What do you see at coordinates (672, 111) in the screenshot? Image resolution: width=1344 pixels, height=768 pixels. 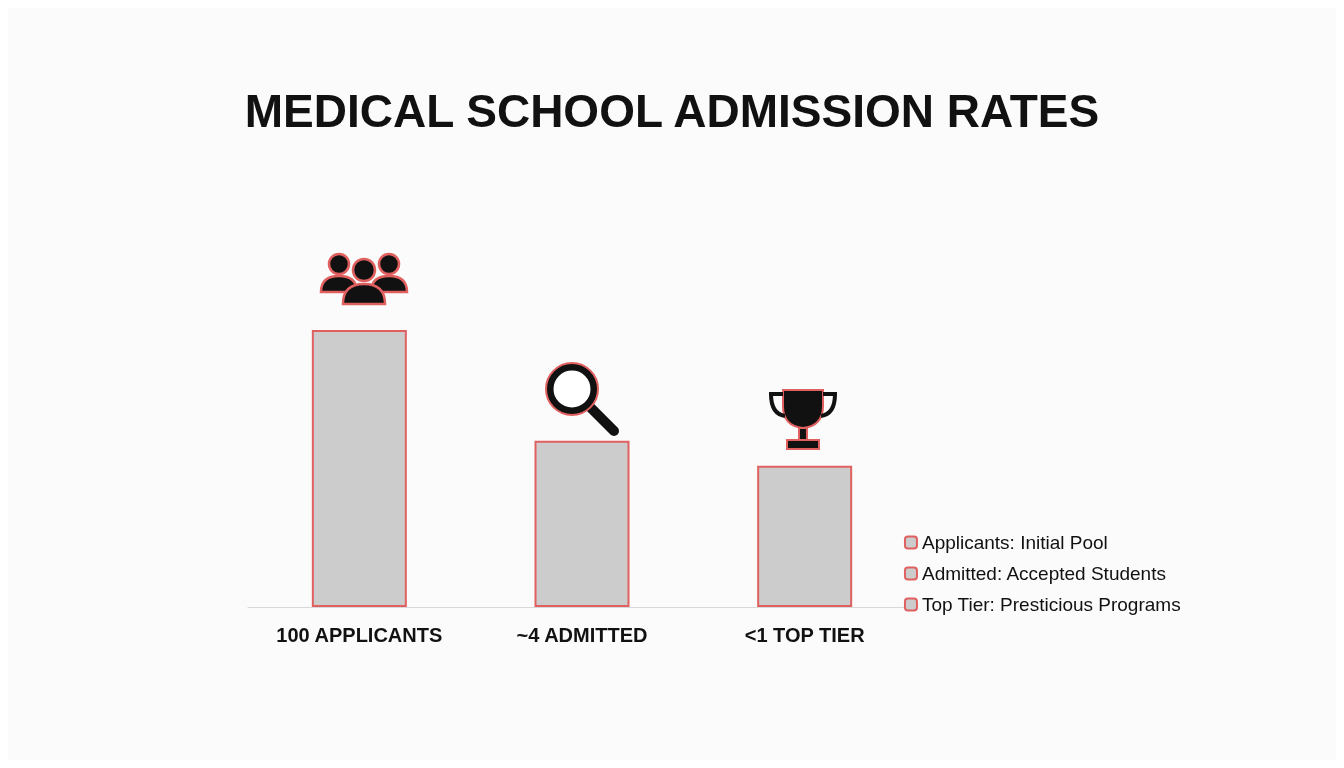 I see `chart-title: MEDICAL SCHOOL ADMISSION RATES` at bounding box center [672, 111].